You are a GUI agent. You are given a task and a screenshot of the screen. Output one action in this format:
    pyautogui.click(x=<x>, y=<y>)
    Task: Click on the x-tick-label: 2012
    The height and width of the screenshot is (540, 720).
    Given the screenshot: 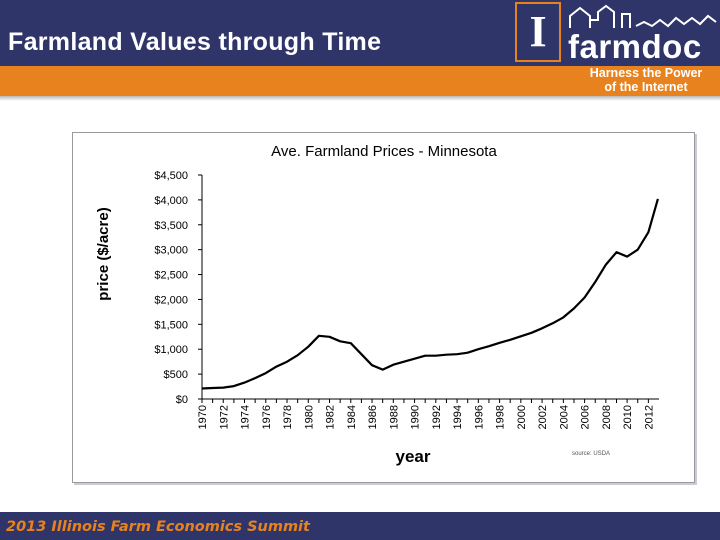 What is the action you would take?
    pyautogui.click(x=649, y=417)
    